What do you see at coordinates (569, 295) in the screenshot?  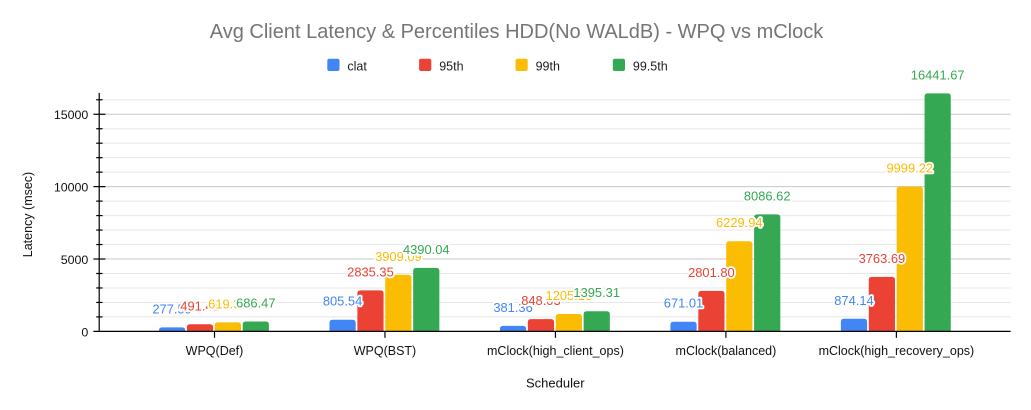 I see `svg-text: 1205.16` at bounding box center [569, 295].